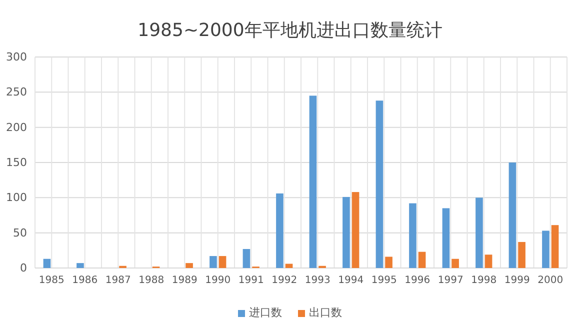 Image resolution: width=580 pixels, height=328 pixels. What do you see at coordinates (517, 280) in the screenshot?
I see `x-tick-label: 1999` at bounding box center [517, 280].